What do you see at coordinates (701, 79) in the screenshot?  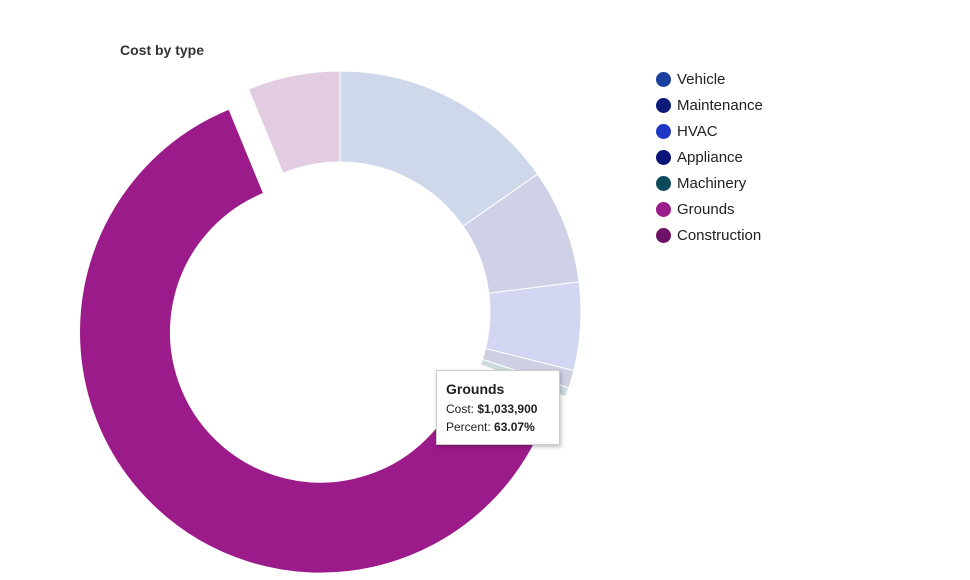 I see `legend-label-vehicle: Vehicle` at bounding box center [701, 79].